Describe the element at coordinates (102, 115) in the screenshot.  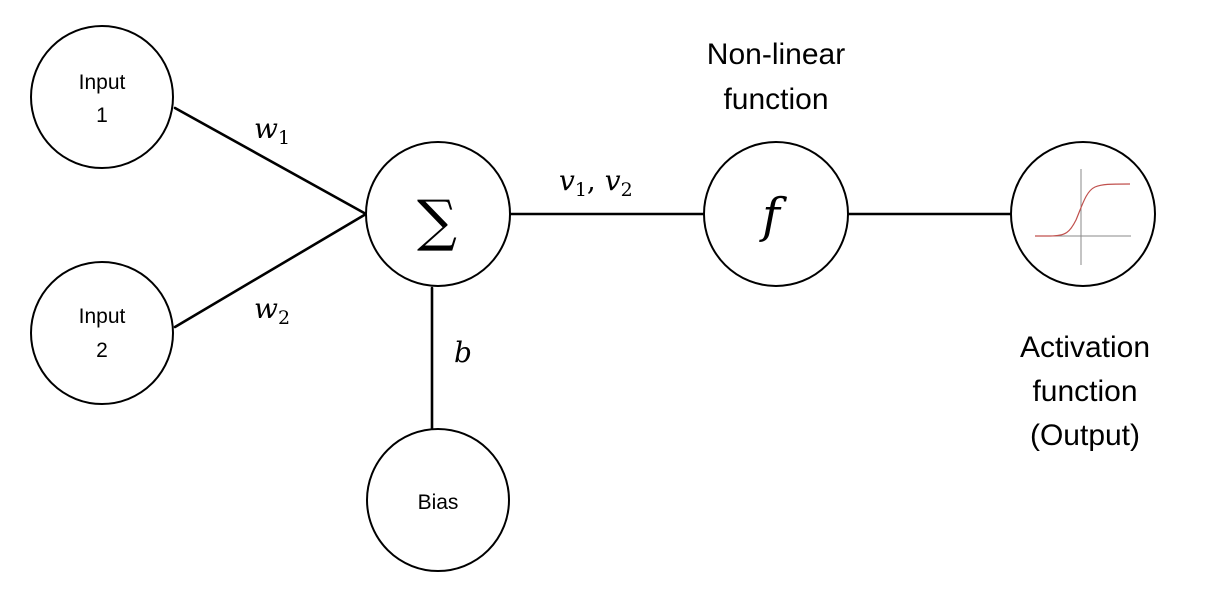
I see `input1-label-line2: 1` at that location.